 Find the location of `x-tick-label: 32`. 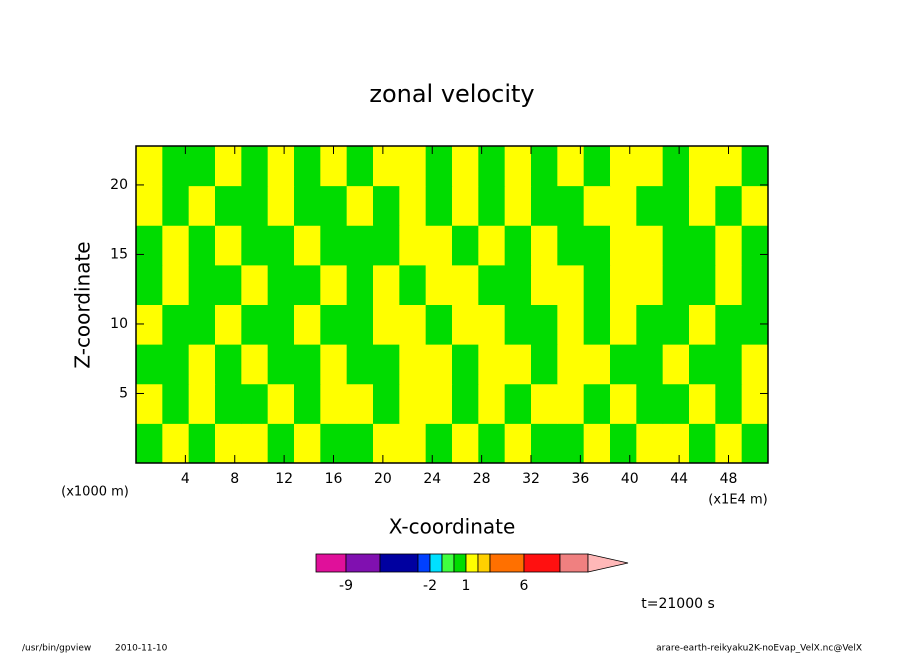

x-tick-label: 32 is located at coordinates (531, 479).